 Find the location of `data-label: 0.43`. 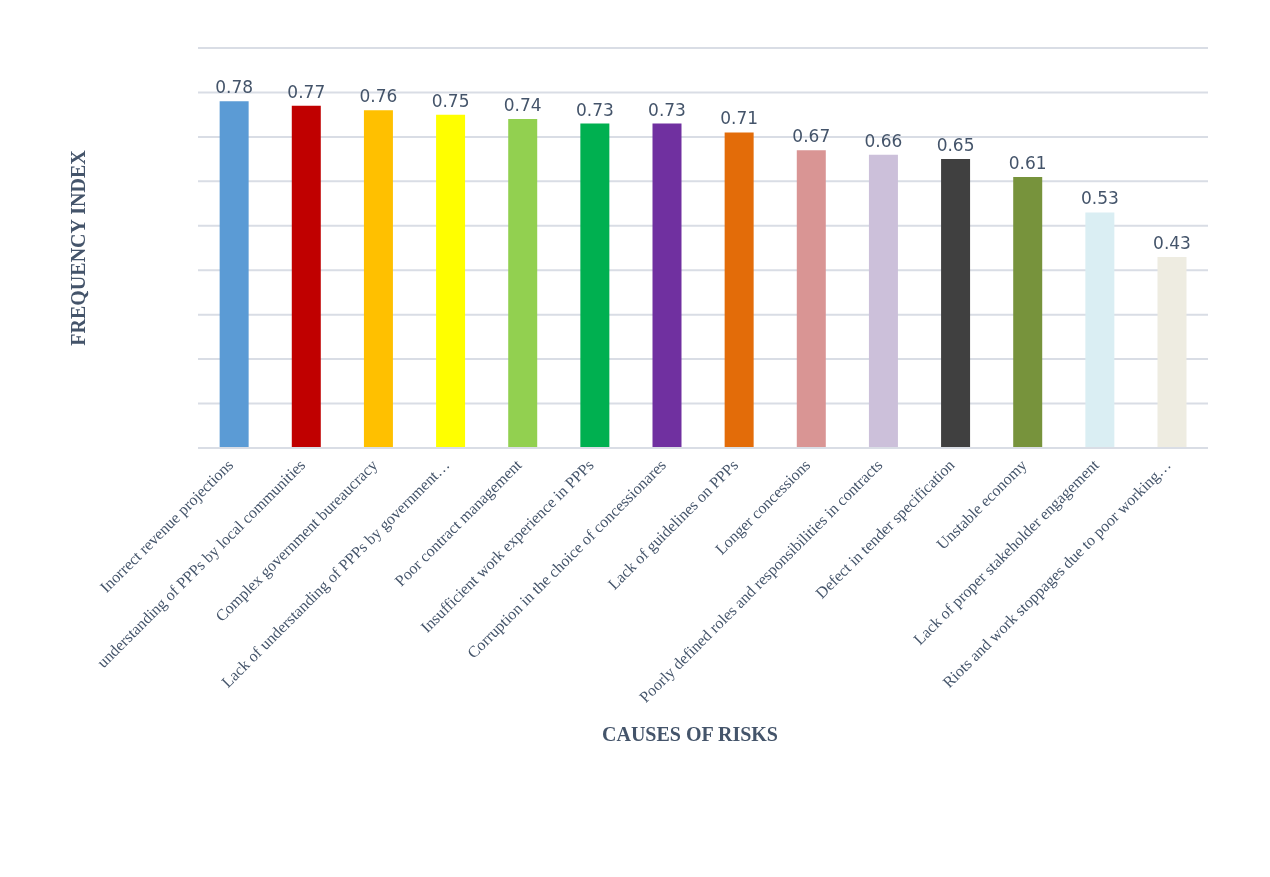

data-label: 0.43 is located at coordinates (1172, 242).